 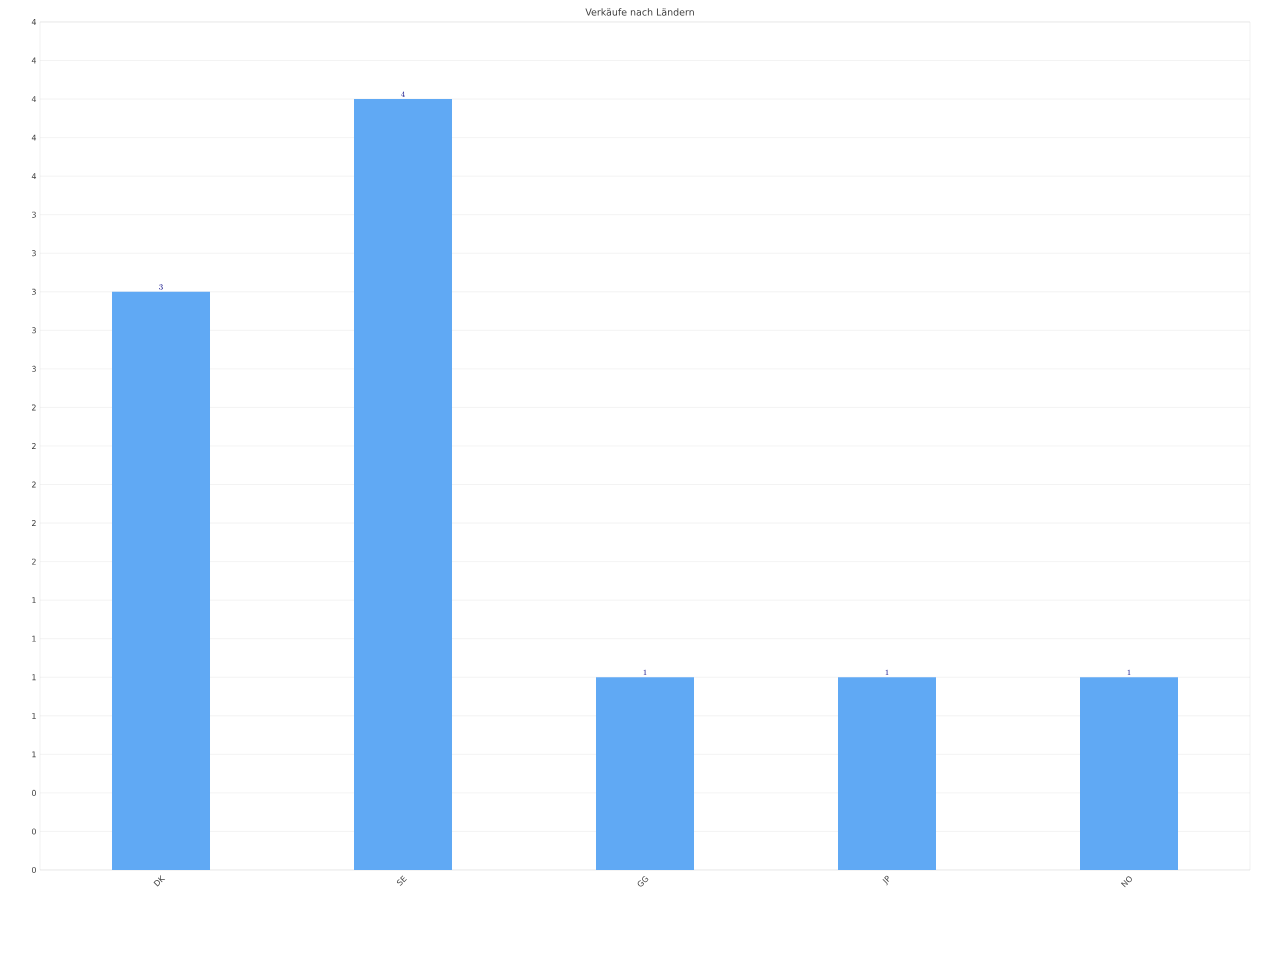 I want to click on chart-title: Verkäufe nach Ländern, so click(x=639, y=12).